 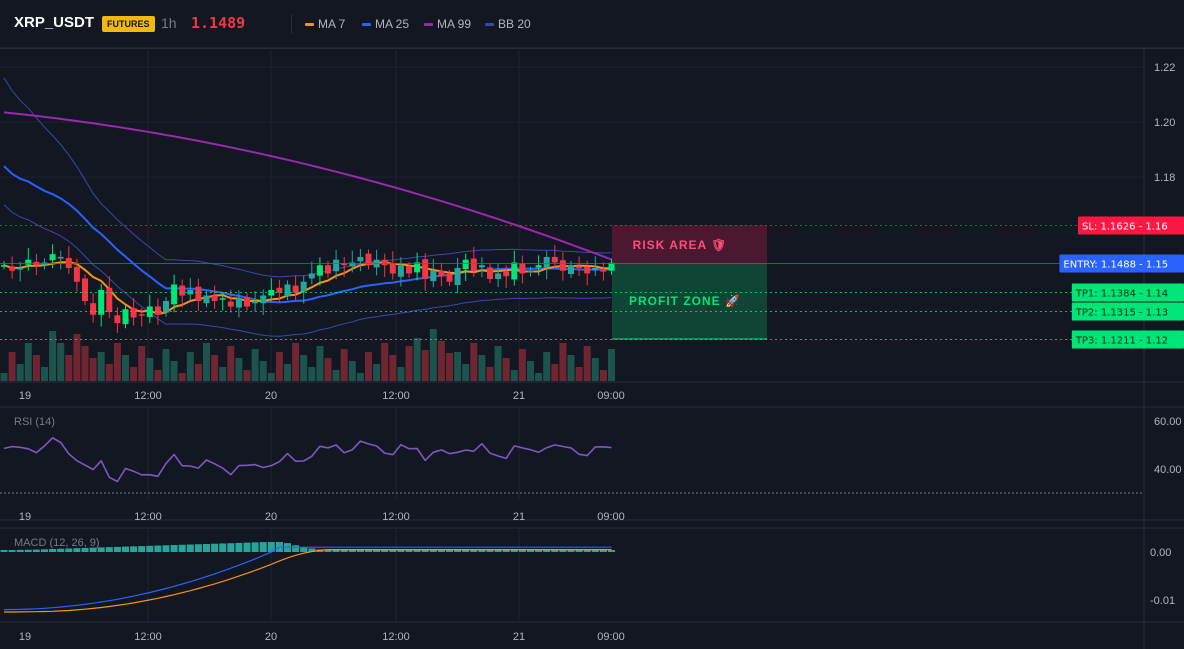 I want to click on price-tick-label: 1.22, so click(x=1164, y=68).